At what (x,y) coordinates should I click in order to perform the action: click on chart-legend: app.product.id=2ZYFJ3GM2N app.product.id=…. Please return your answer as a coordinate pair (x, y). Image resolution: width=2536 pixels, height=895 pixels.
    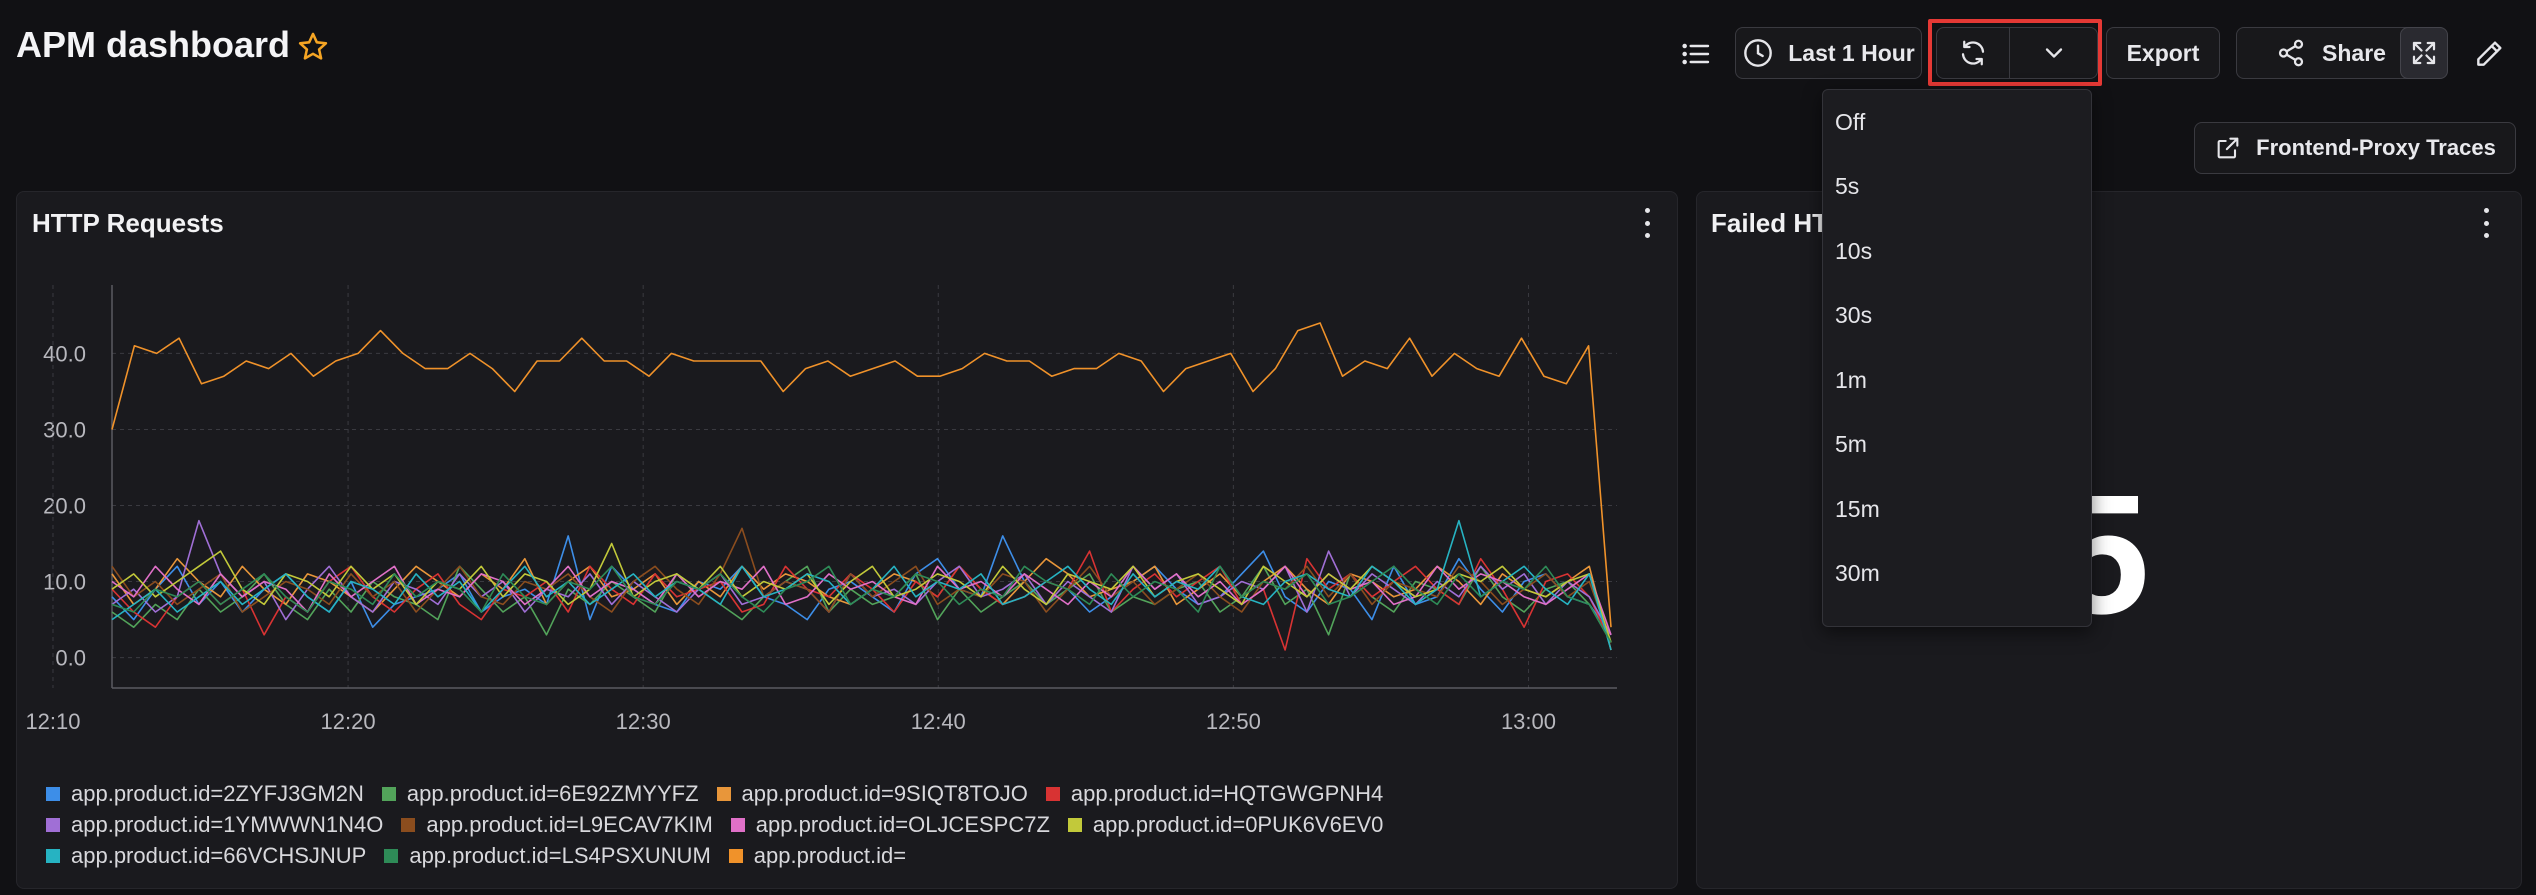
    Looking at the image, I should click on (723, 824).